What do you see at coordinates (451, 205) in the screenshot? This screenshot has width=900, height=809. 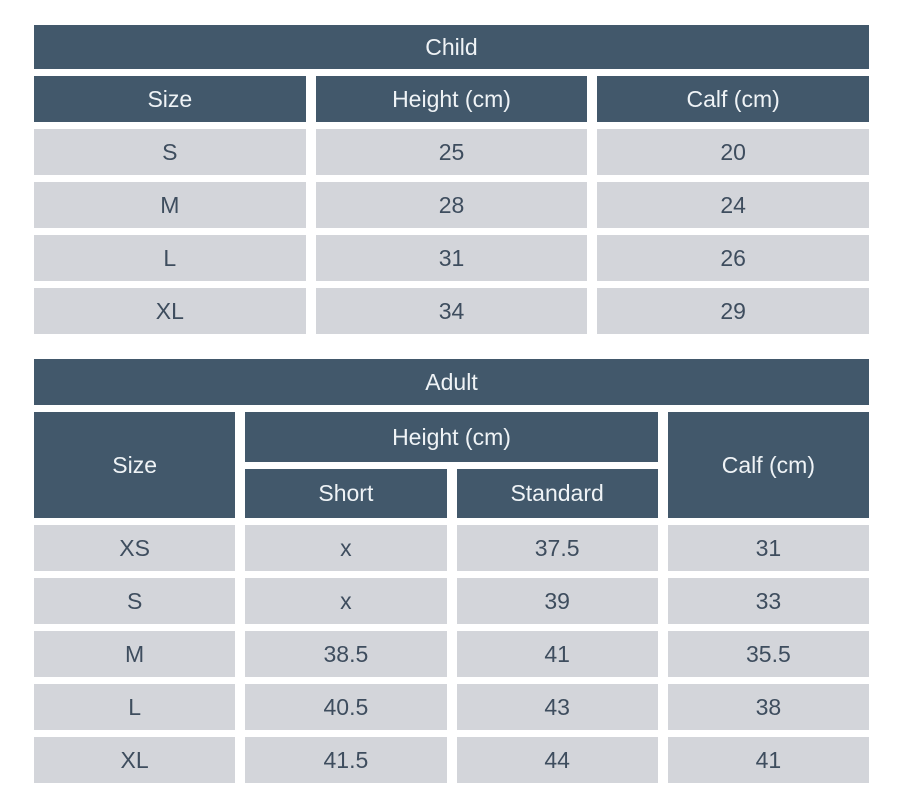 I see `child-row-m-height: 28` at bounding box center [451, 205].